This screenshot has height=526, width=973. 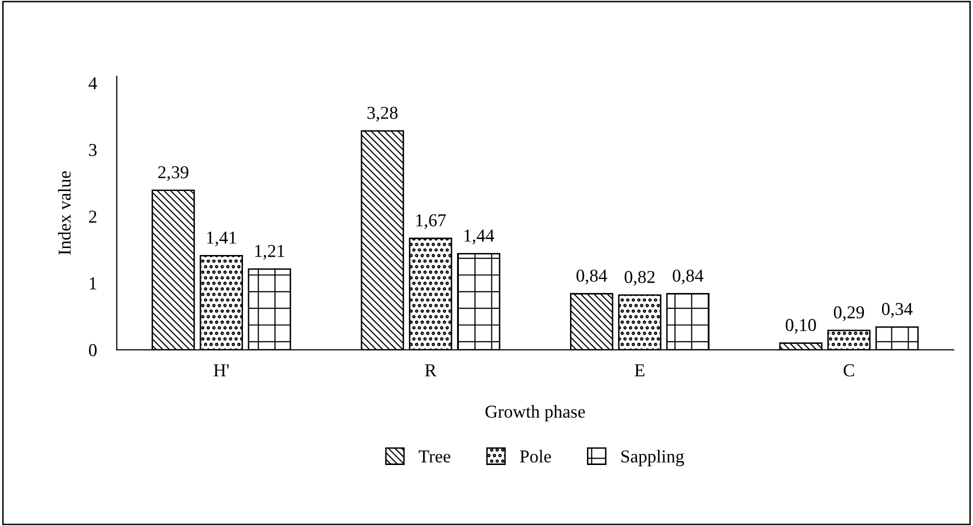 I want to click on data-label: 1,44, so click(x=479, y=237).